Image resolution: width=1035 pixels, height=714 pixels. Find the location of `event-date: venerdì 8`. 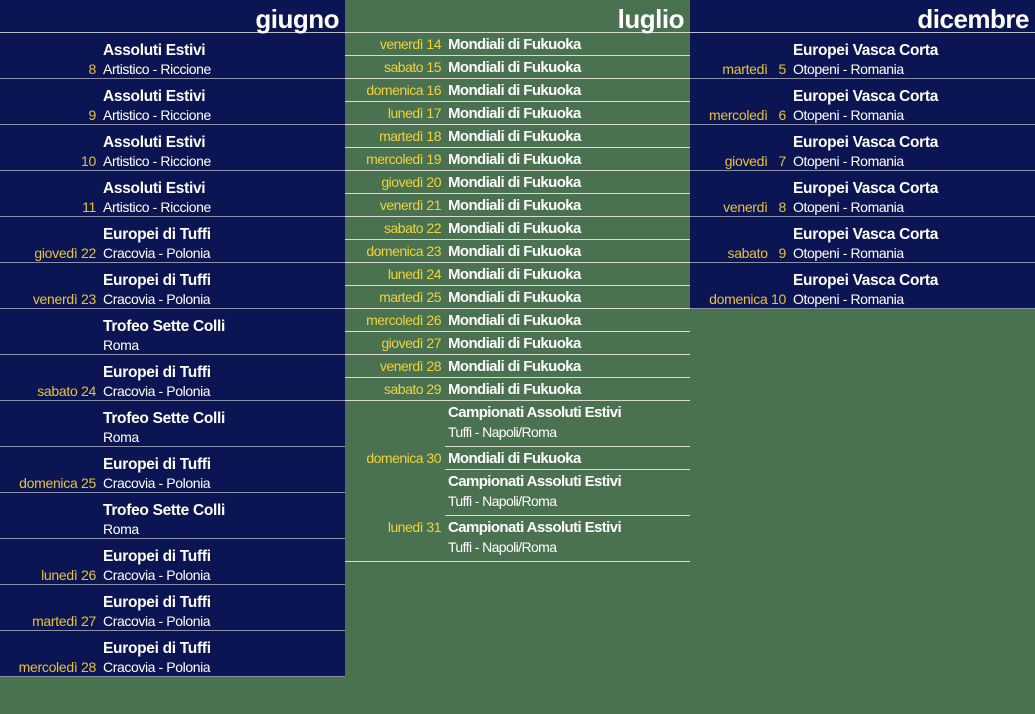

event-date: venerdì 8 is located at coordinates (754, 207).